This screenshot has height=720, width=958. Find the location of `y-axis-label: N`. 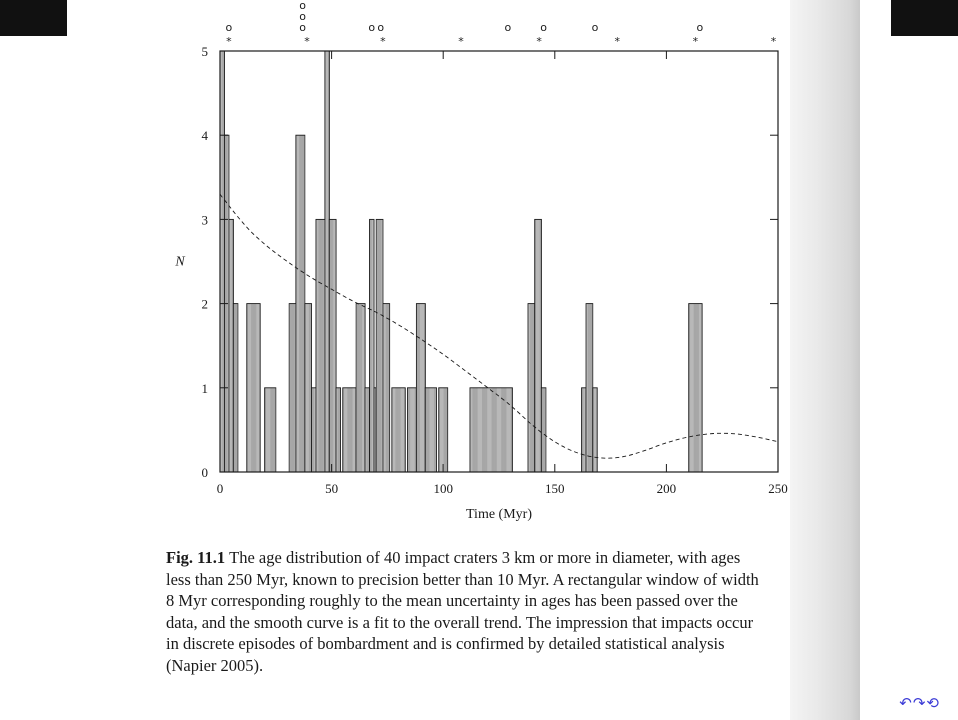

y-axis-label: N is located at coordinates (179, 262).